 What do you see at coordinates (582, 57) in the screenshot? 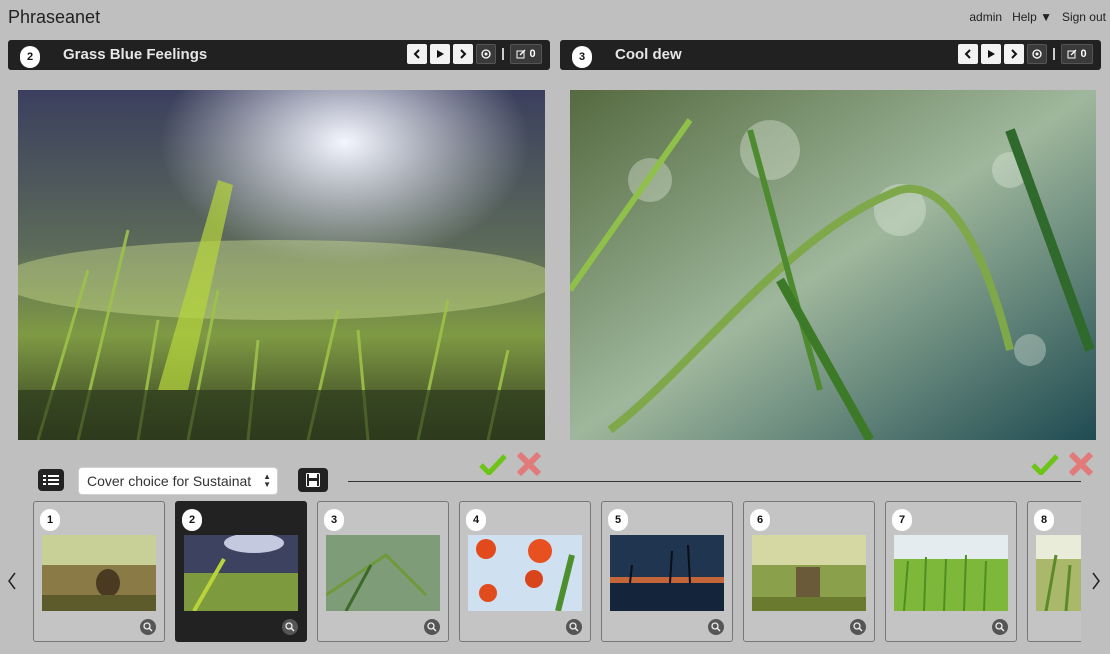
I see `right-record-index: 3` at bounding box center [582, 57].